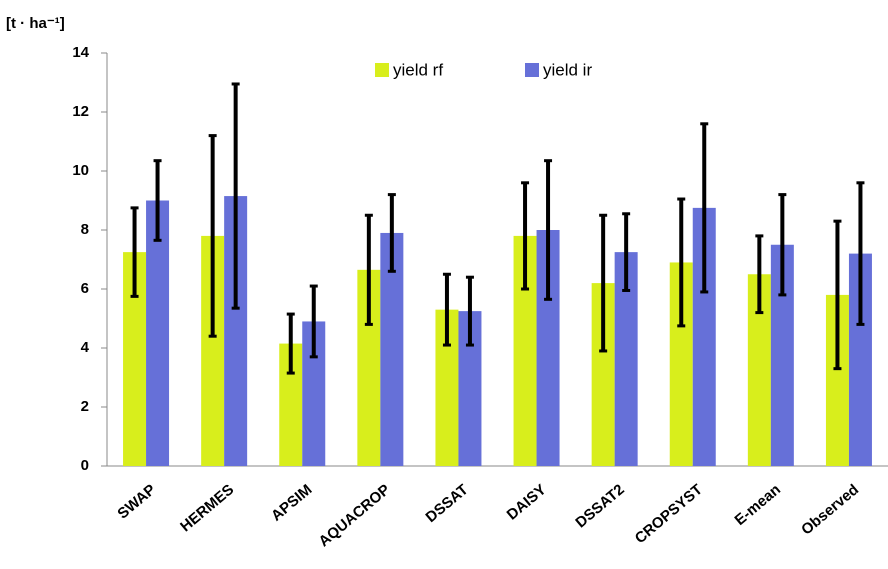 Image resolution: width=888 pixels, height=569 pixels. Describe the element at coordinates (85, 465) in the screenshot. I see `y-tick-label: 0` at that location.